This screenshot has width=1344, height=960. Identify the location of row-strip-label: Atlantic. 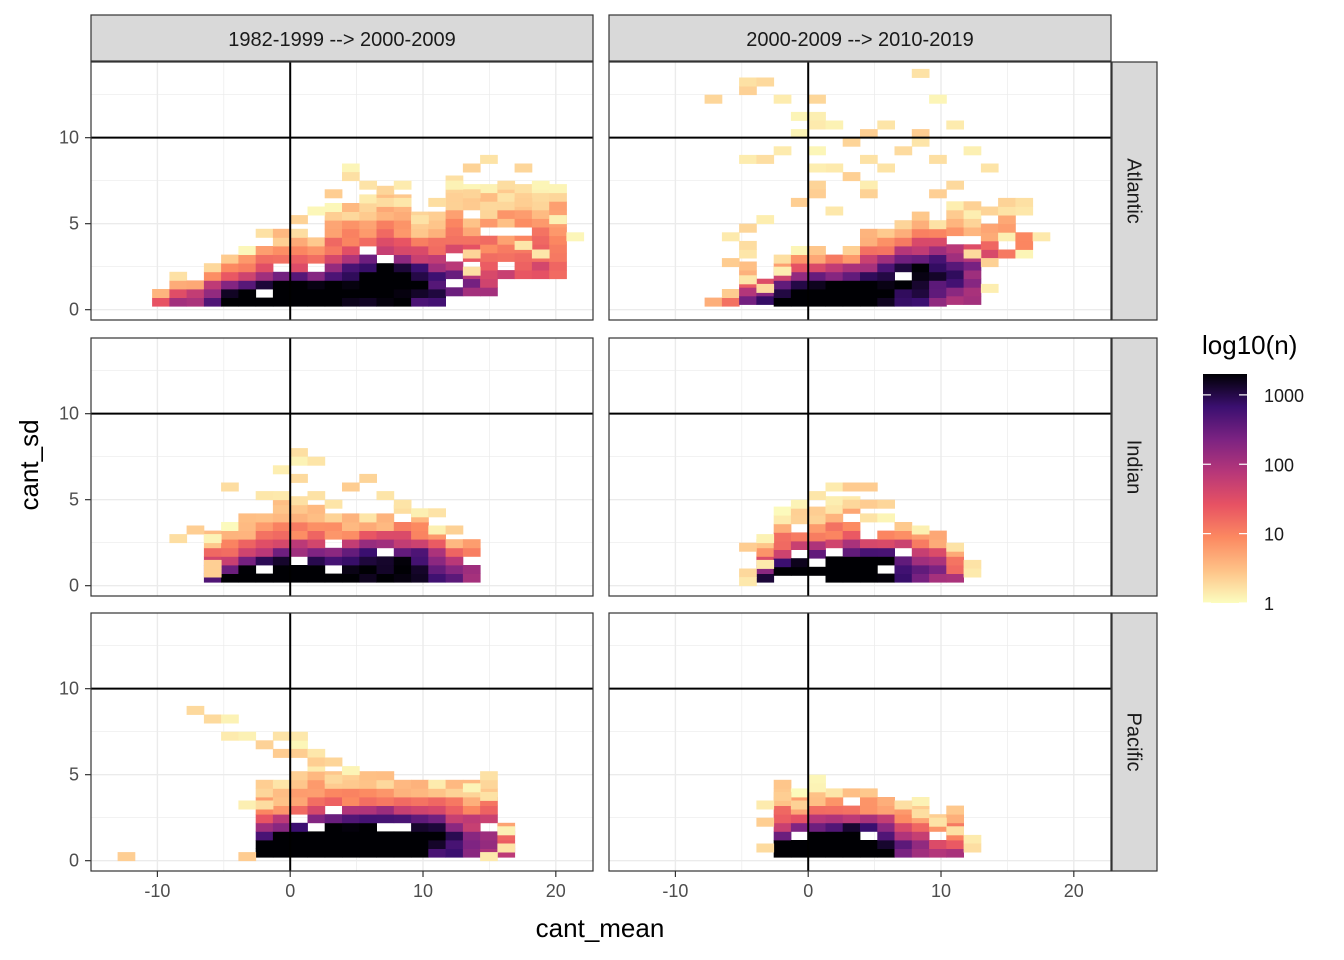
(1134, 191).